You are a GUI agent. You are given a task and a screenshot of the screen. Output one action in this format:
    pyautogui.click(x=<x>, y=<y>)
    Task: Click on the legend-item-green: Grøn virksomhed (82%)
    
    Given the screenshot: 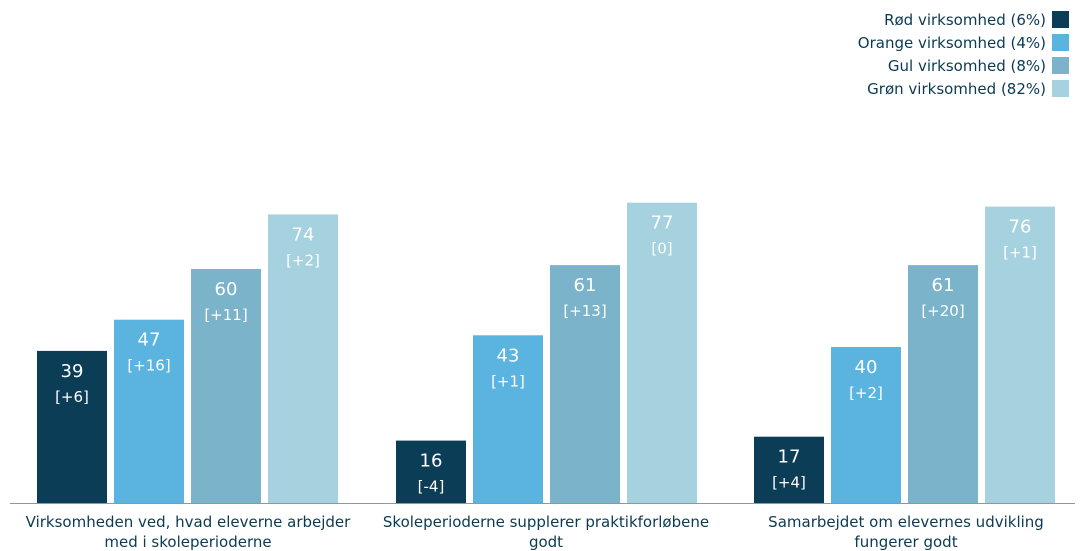 What is the action you would take?
    pyautogui.click(x=963, y=88)
    